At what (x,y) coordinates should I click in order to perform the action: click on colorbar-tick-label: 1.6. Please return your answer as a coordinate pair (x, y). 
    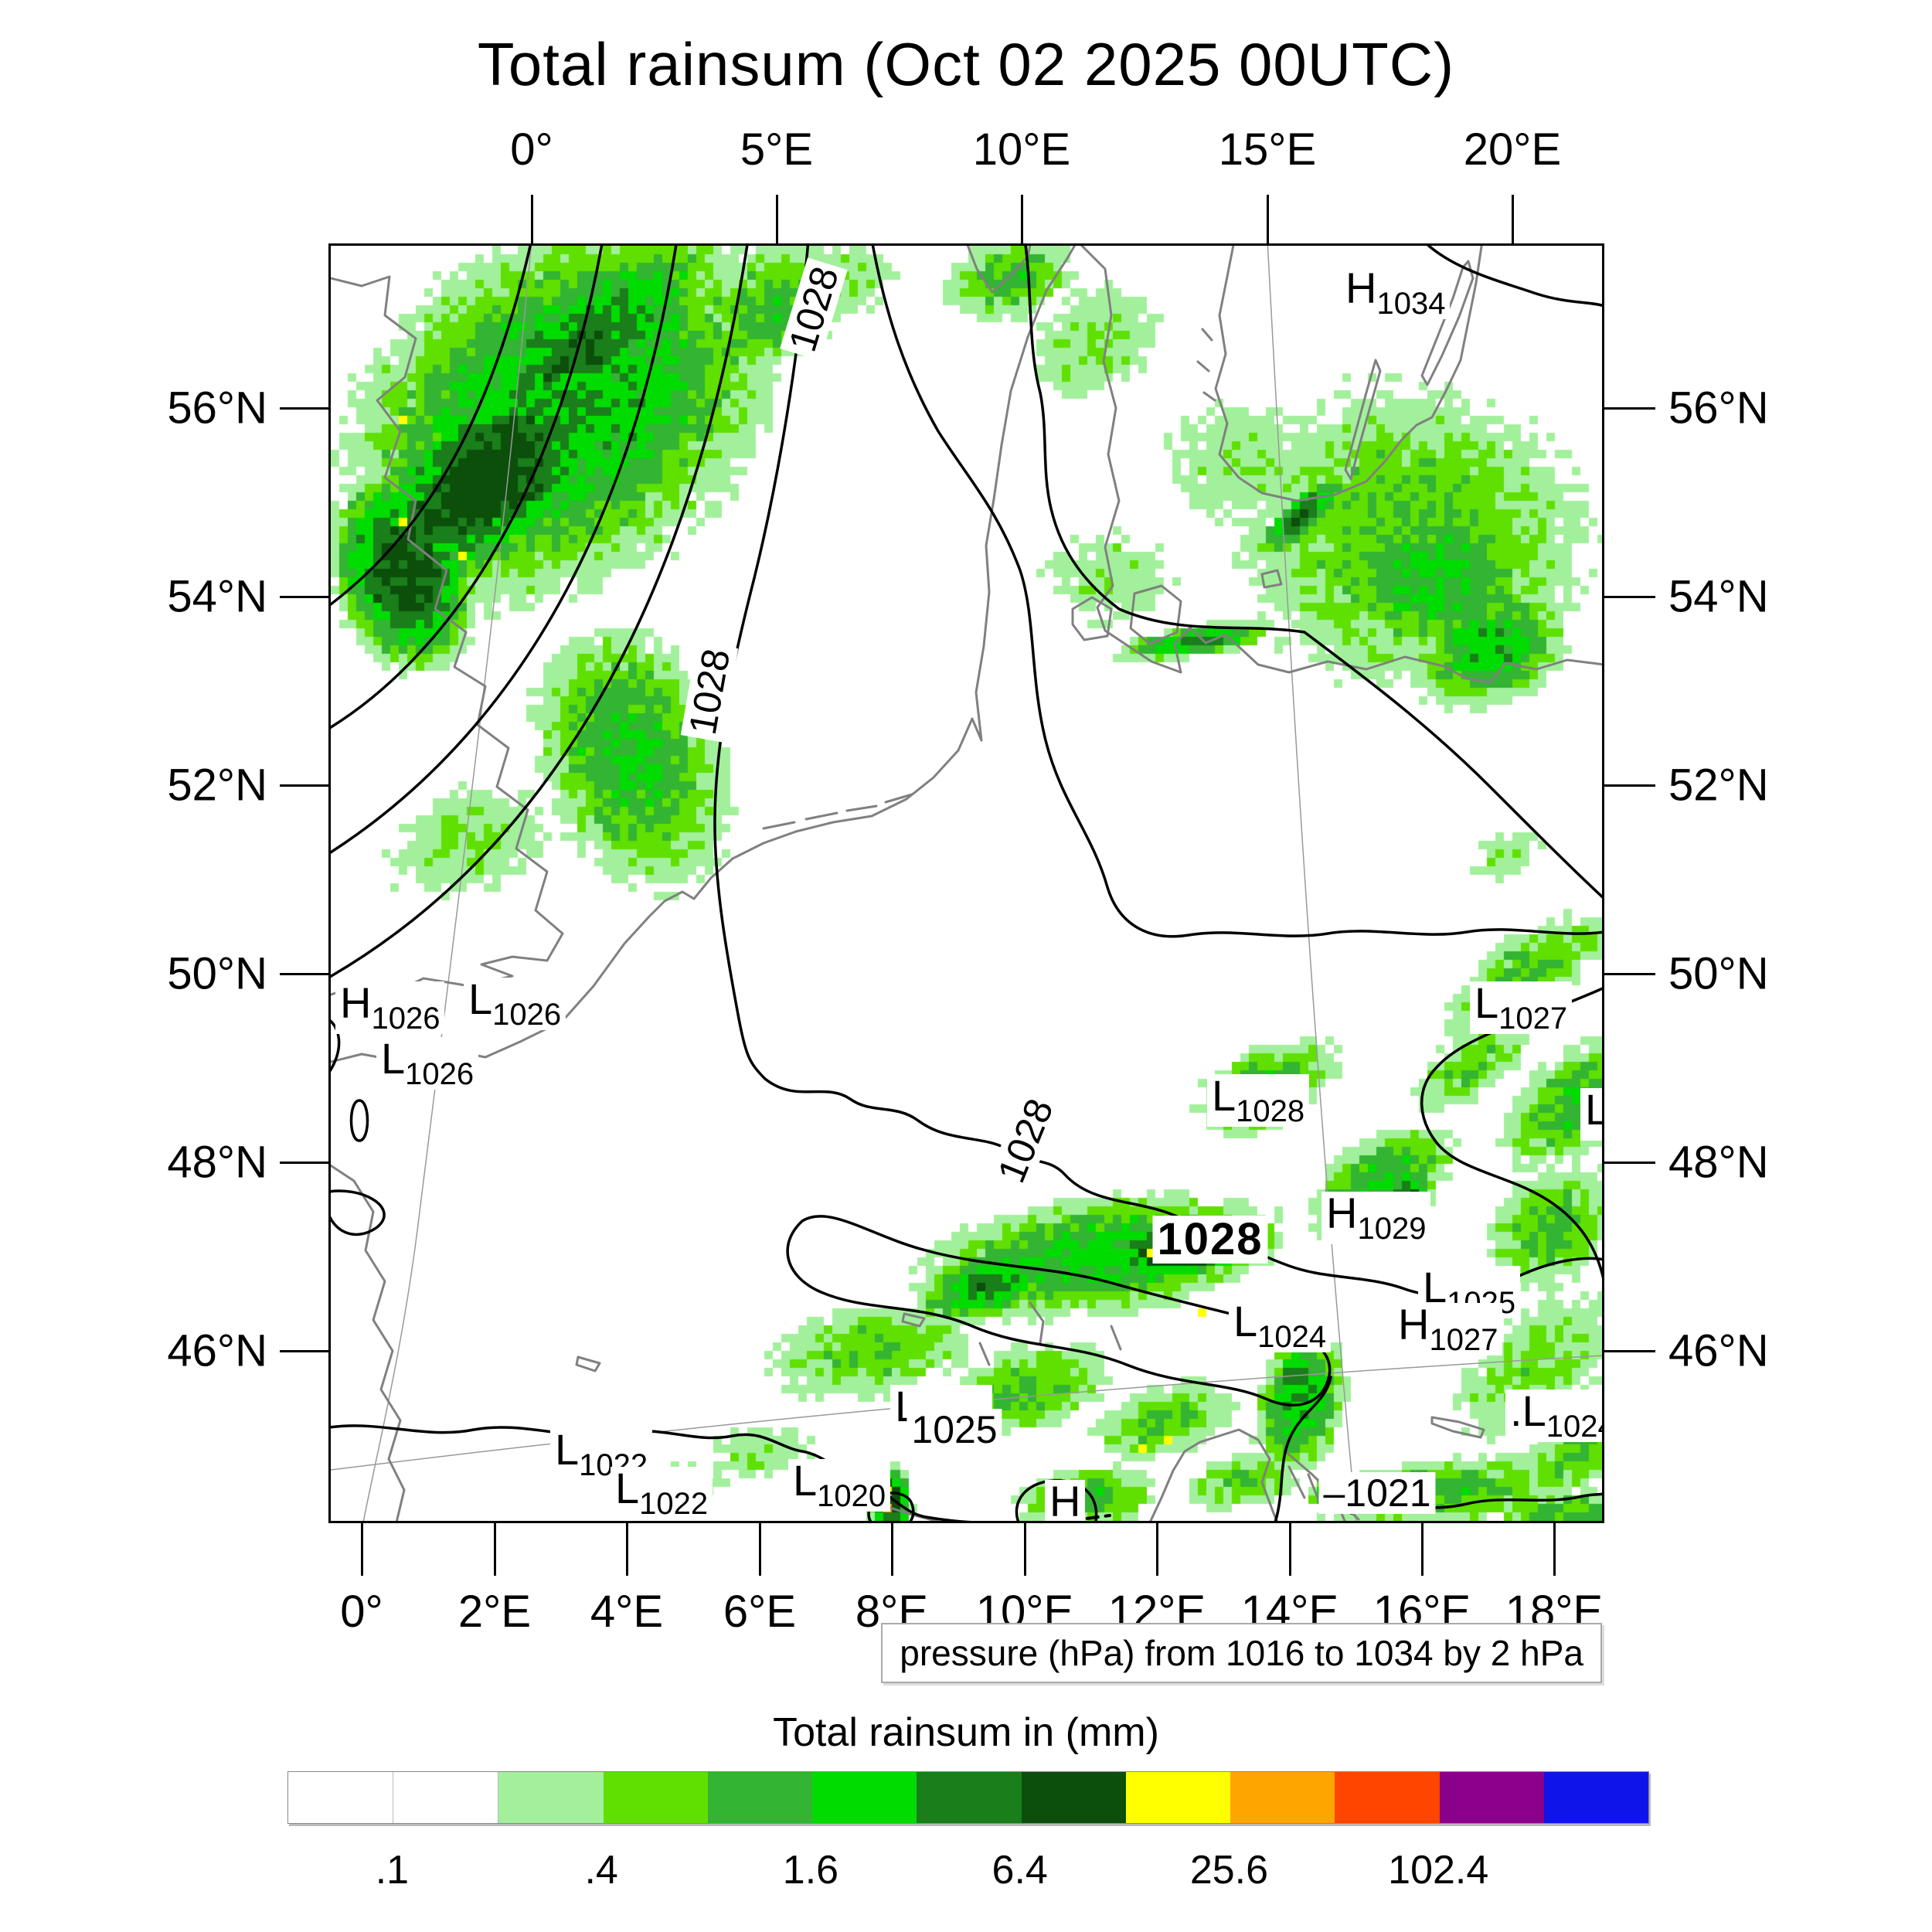
    Looking at the image, I should click on (811, 1870).